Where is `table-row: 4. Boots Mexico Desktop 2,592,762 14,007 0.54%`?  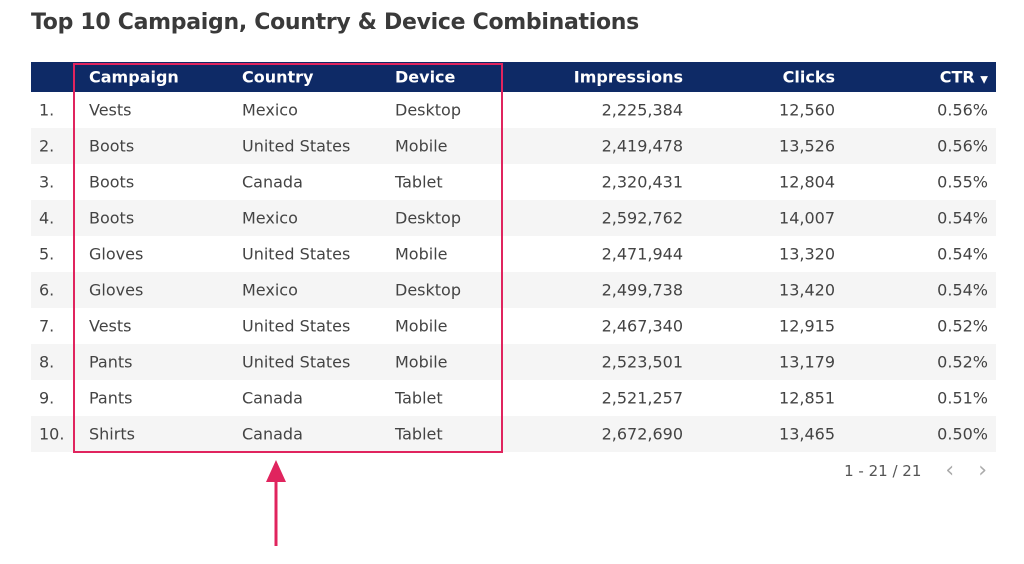 table-row: 4. Boots Mexico Desktop 2,592,762 14,007 0.54% is located at coordinates (513, 218).